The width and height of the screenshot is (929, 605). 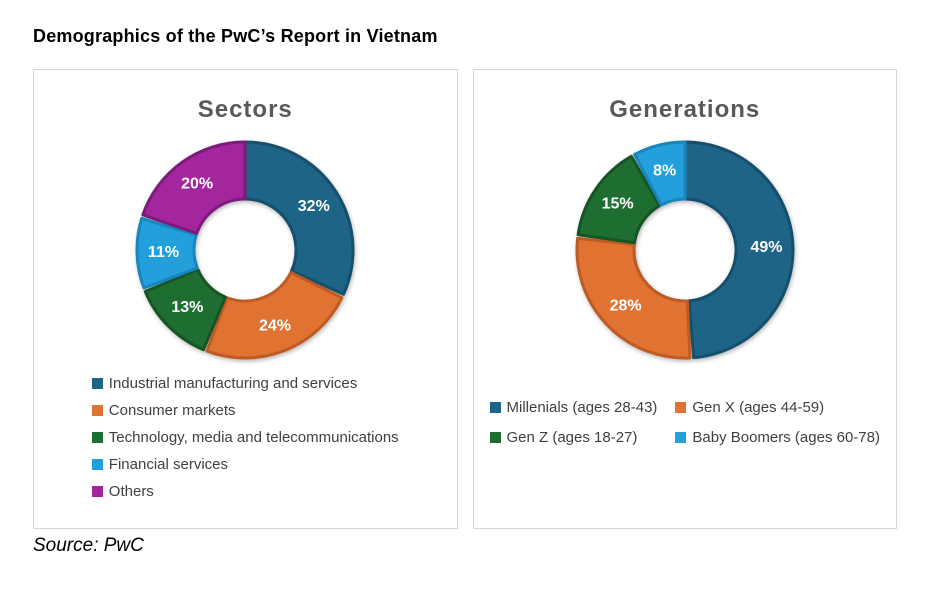 I want to click on legend-label: Baby Boomers (ages 60-78), so click(x=786, y=437).